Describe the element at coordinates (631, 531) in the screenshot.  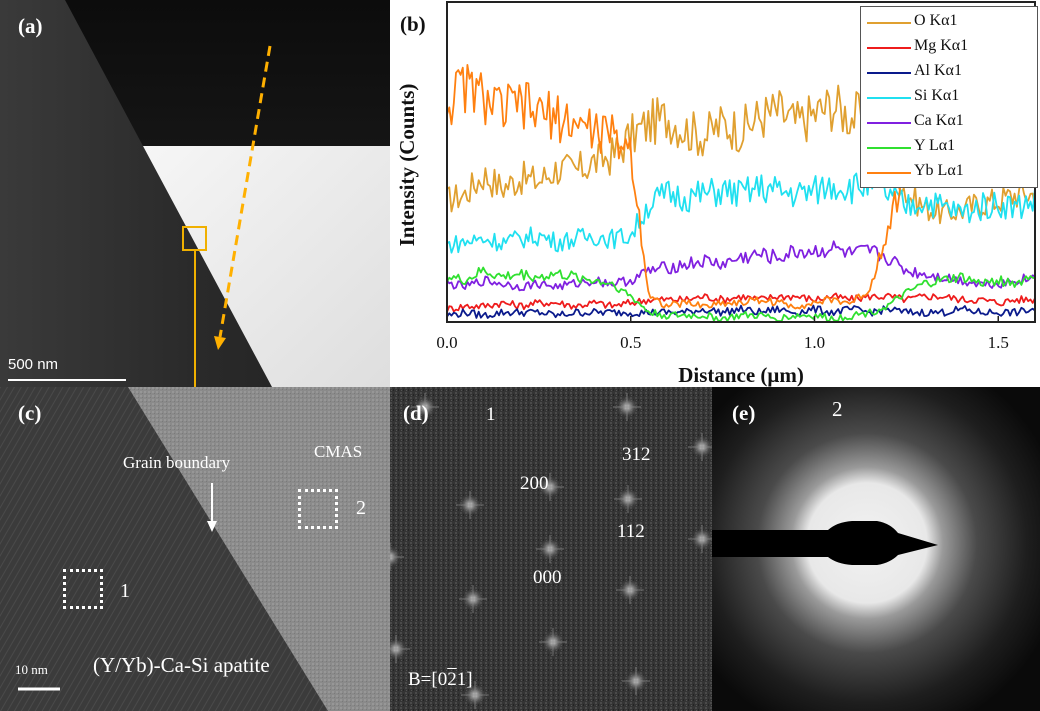
I see `spot-112-label: 112` at that location.